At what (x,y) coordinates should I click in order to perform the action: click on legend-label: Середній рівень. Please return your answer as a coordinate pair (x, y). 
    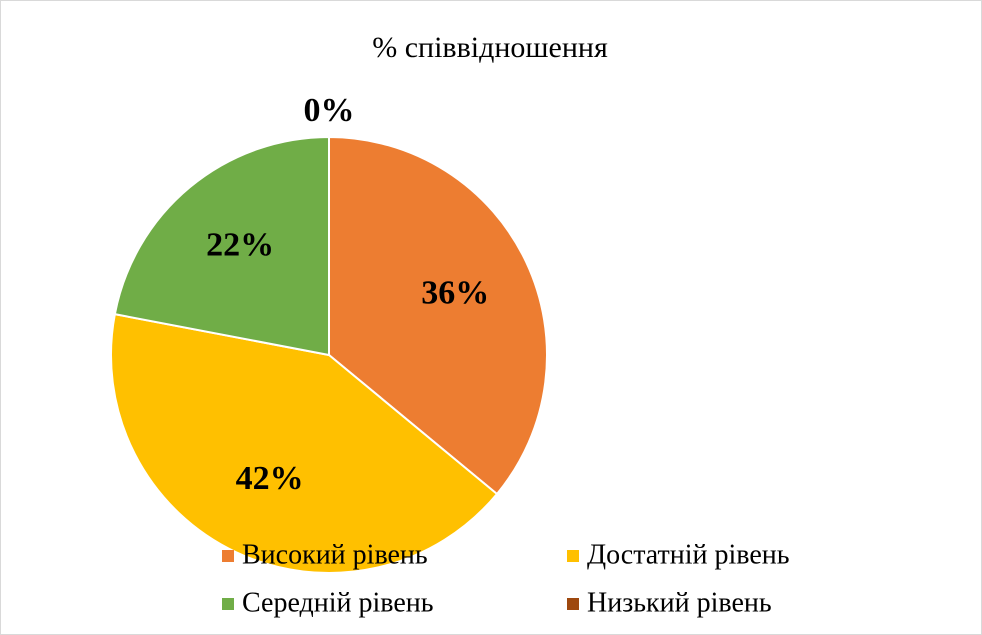
    Looking at the image, I should click on (338, 602).